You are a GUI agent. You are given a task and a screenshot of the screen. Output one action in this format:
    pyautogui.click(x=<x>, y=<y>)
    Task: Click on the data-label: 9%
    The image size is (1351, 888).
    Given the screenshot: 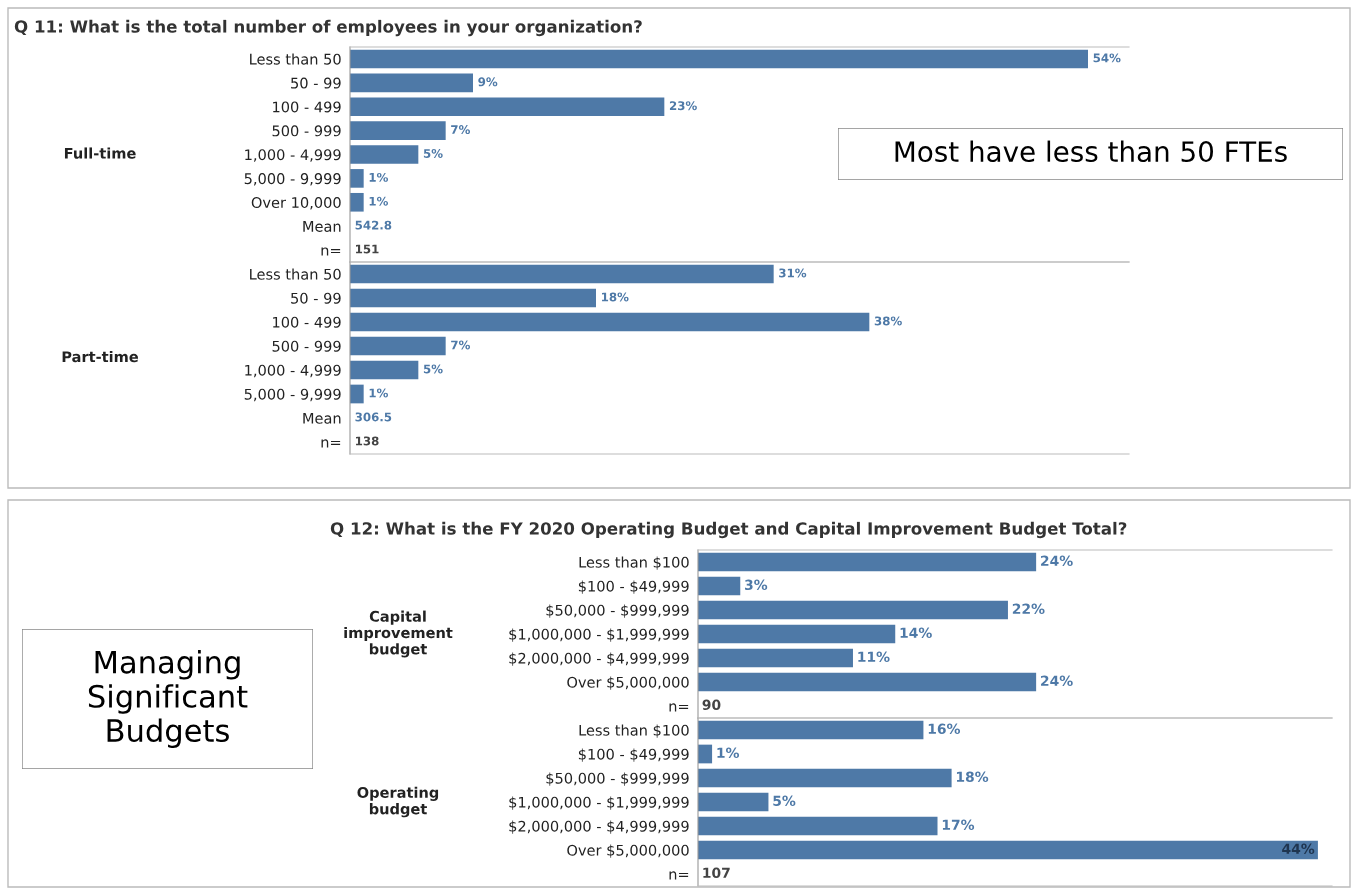 What is the action you would take?
    pyautogui.click(x=488, y=82)
    